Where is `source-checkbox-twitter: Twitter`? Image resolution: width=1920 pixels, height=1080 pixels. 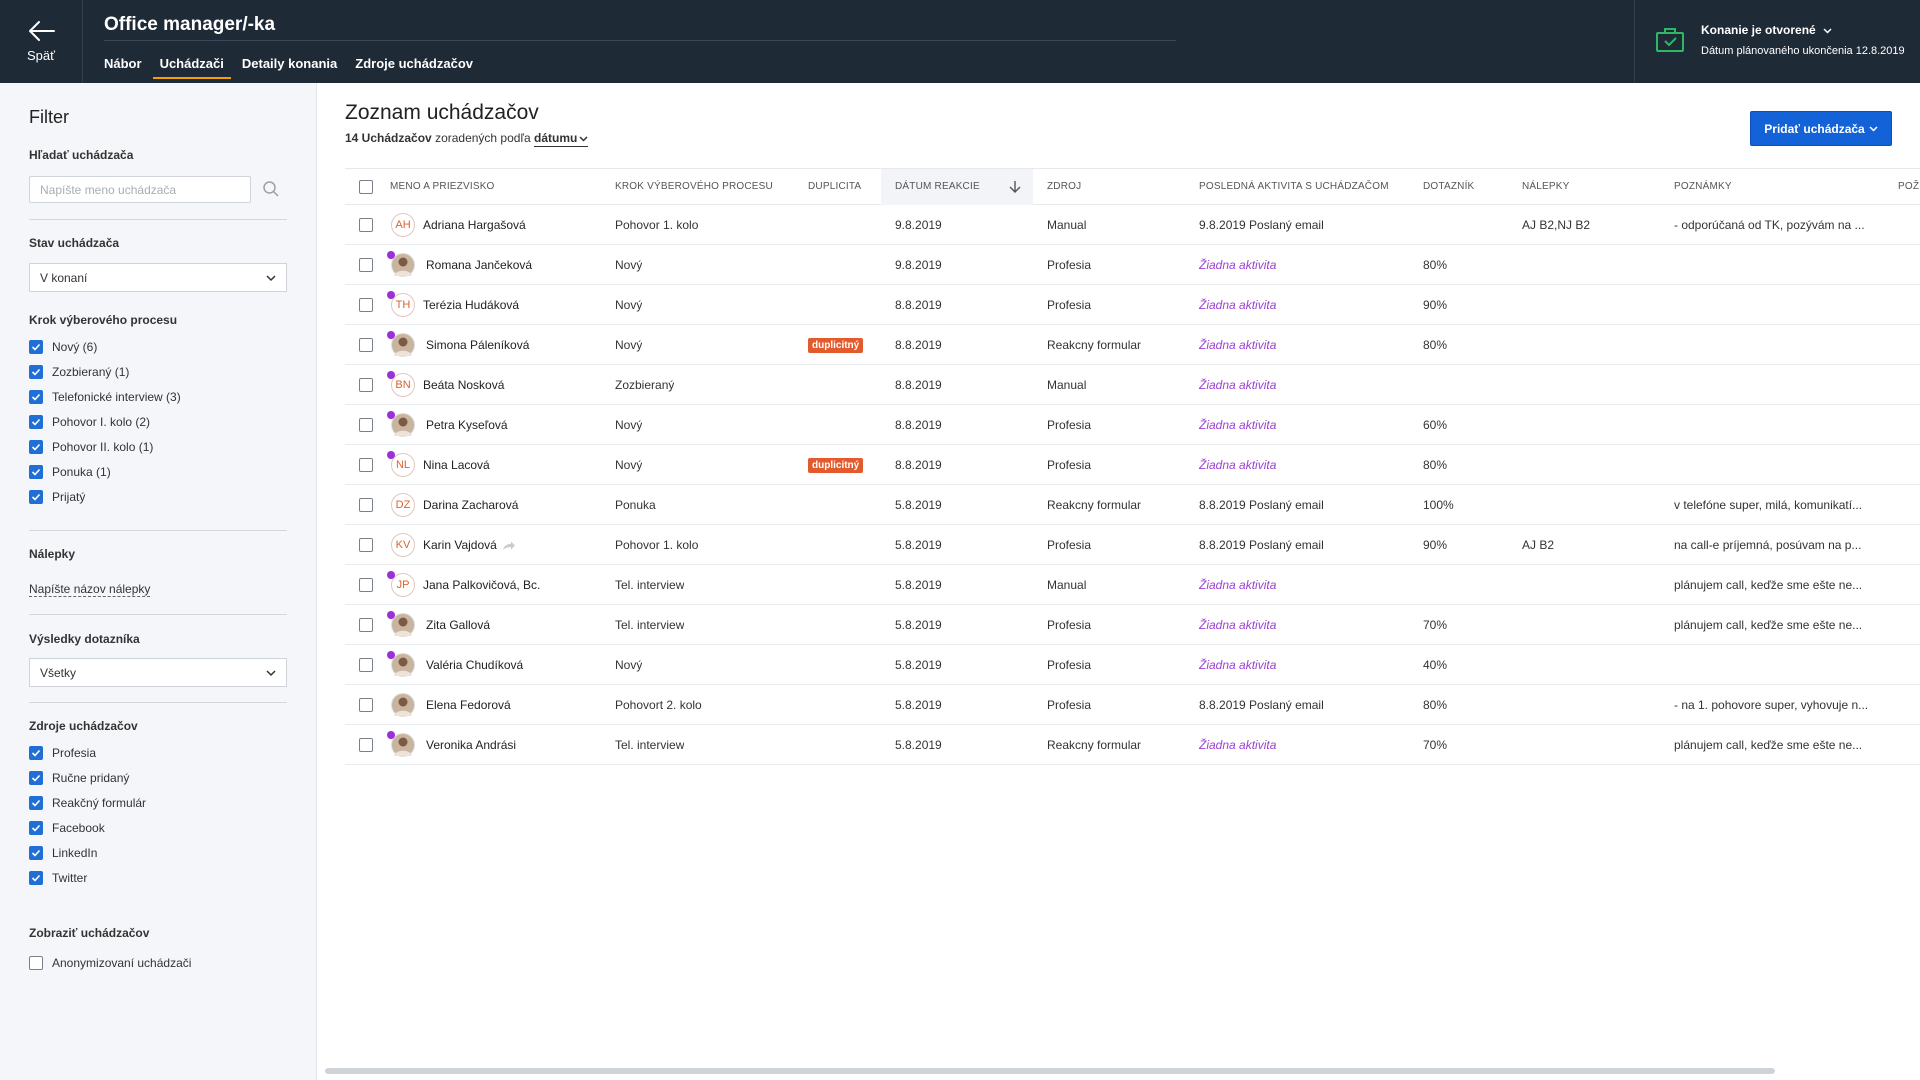 source-checkbox-twitter: Twitter is located at coordinates (87, 877).